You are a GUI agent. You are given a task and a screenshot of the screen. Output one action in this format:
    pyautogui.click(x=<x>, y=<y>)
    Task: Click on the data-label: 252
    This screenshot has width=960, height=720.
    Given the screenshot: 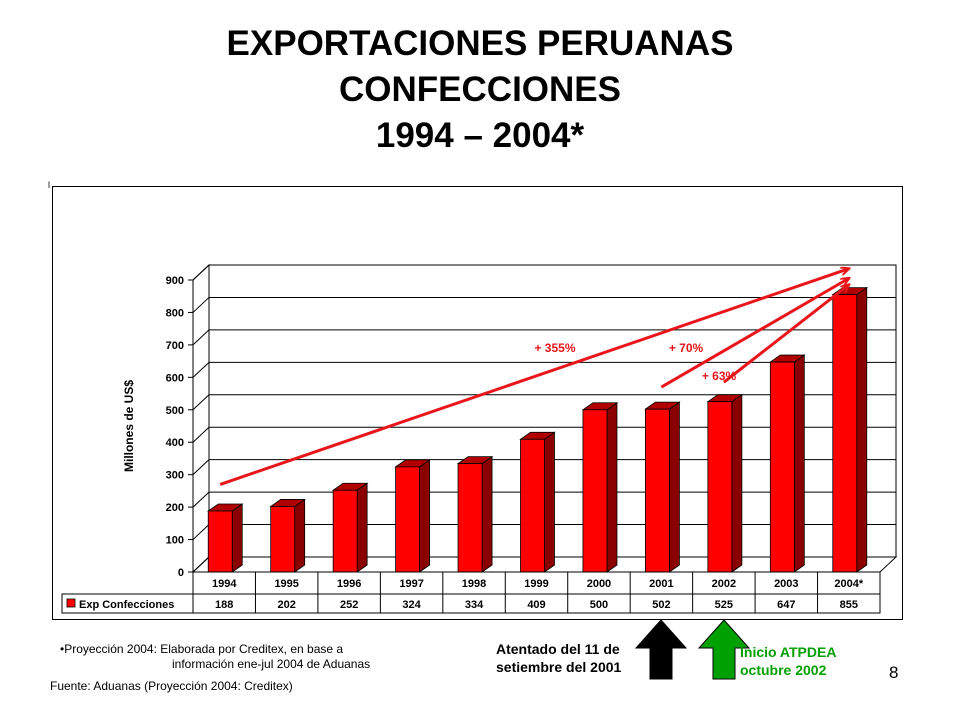 What is the action you would take?
    pyautogui.click(x=349, y=605)
    